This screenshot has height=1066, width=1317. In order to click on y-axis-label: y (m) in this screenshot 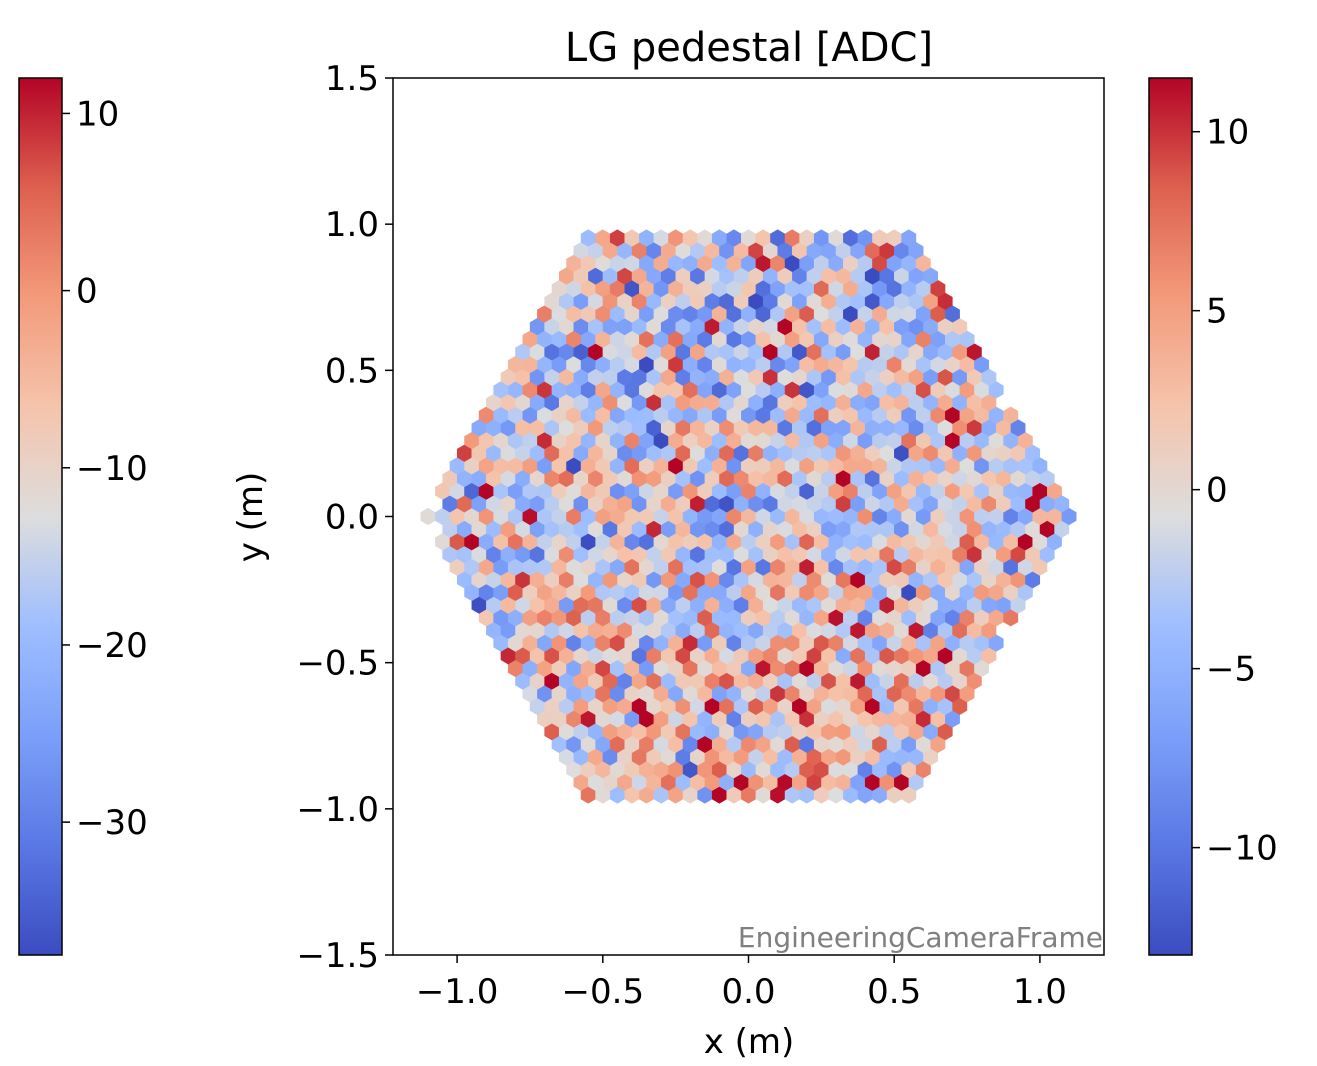, I will do `click(251, 517)`.